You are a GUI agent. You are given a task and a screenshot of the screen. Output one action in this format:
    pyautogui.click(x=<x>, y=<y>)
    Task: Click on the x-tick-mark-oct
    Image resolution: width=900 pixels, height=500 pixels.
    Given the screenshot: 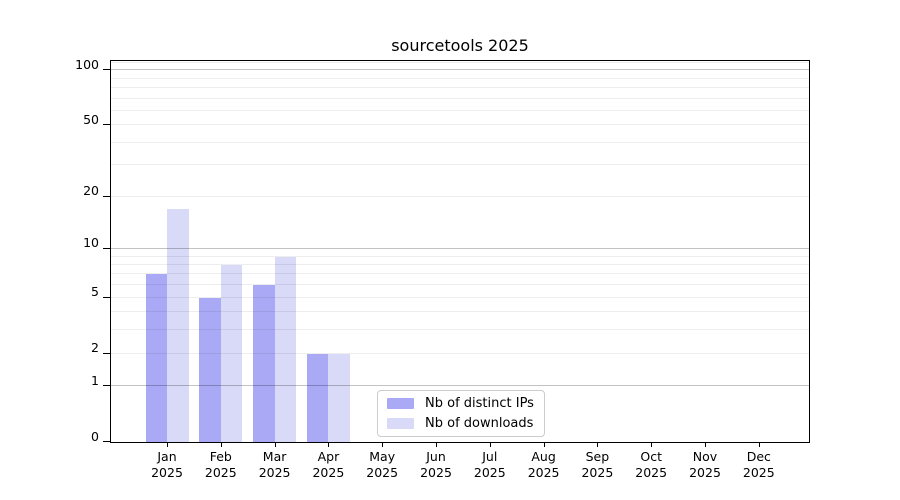 What is the action you would take?
    pyautogui.click(x=652, y=444)
    